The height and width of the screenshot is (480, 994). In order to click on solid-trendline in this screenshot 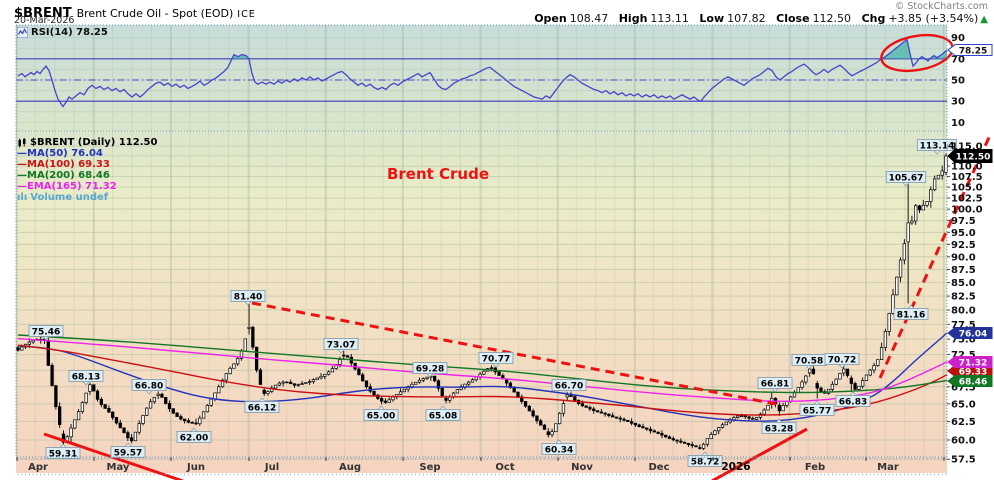, I will do `click(759, 453)`.